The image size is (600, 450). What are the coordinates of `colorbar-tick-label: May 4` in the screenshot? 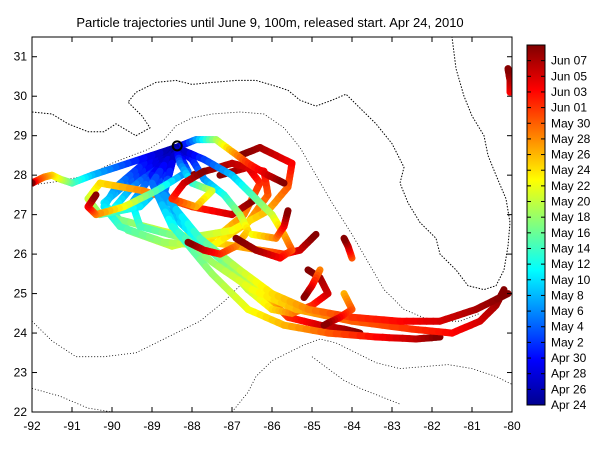 It's located at (567, 327).